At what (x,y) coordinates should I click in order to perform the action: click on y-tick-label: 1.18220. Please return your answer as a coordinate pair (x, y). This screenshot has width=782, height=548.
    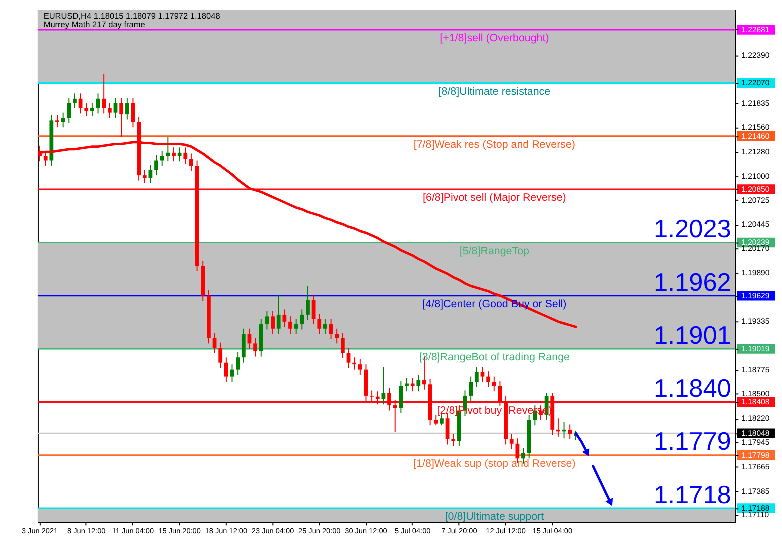
    Looking at the image, I should click on (756, 419).